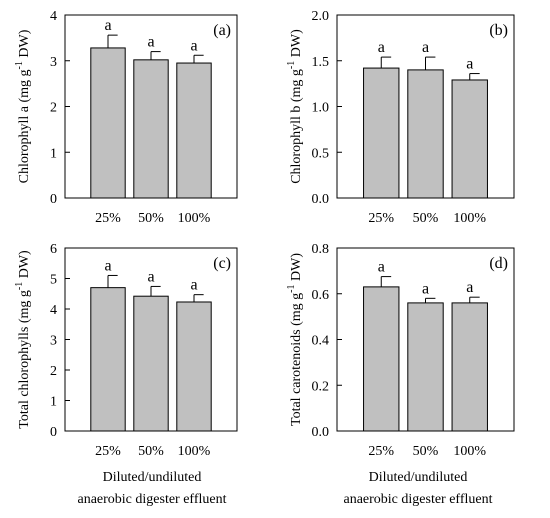 This screenshot has width=550, height=518. I want to click on y-tick-label: 0.6, so click(321, 295).